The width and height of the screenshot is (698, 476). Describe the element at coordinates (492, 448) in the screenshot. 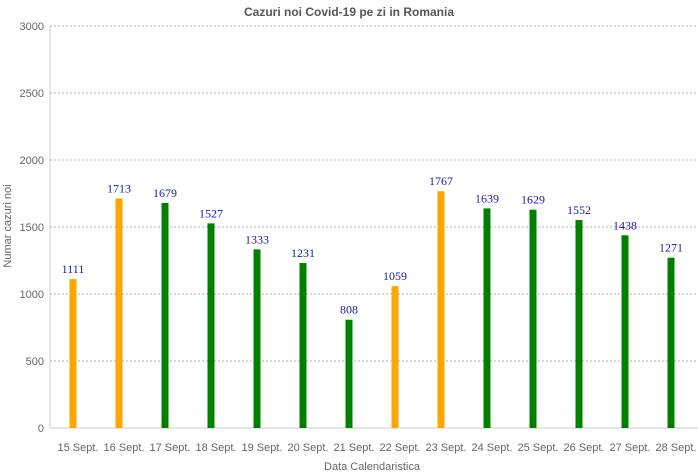

I see `x-tick-label: 24 Sept.` at that location.